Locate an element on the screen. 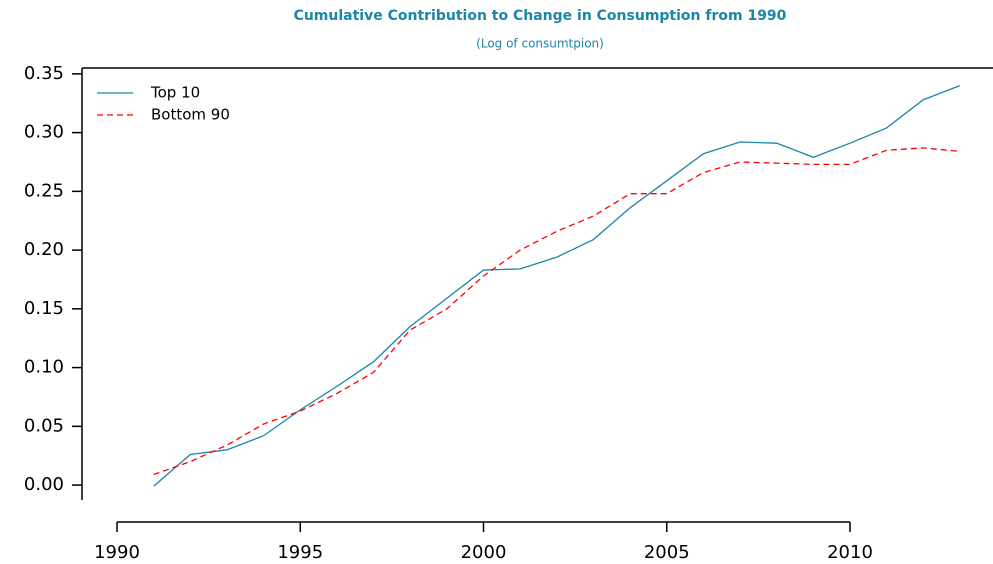 The height and width of the screenshot is (564, 993). y-tick-label: 0.05 is located at coordinates (44, 425).